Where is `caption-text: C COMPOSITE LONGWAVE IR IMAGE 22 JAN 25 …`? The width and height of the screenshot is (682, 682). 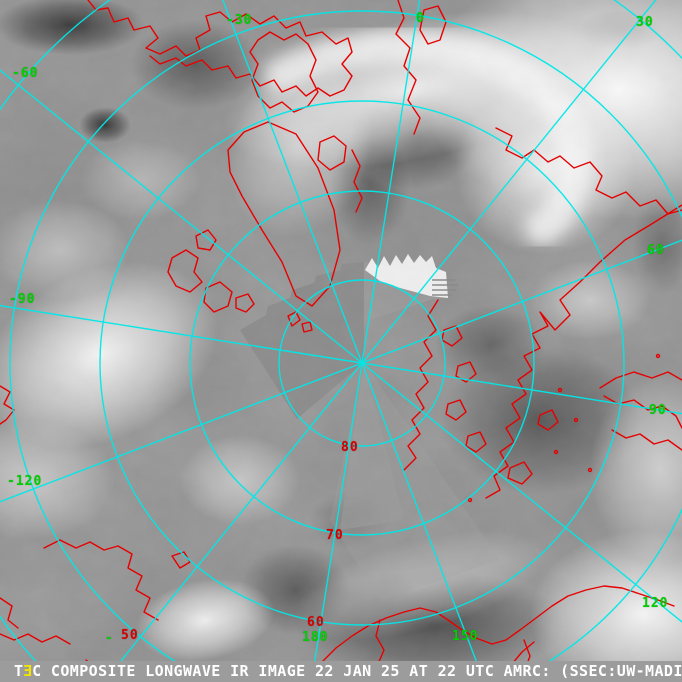 caption-text: C COMPOSITE LONGWAVE IR IMAGE 22 JAN 25 … is located at coordinates (357, 671).